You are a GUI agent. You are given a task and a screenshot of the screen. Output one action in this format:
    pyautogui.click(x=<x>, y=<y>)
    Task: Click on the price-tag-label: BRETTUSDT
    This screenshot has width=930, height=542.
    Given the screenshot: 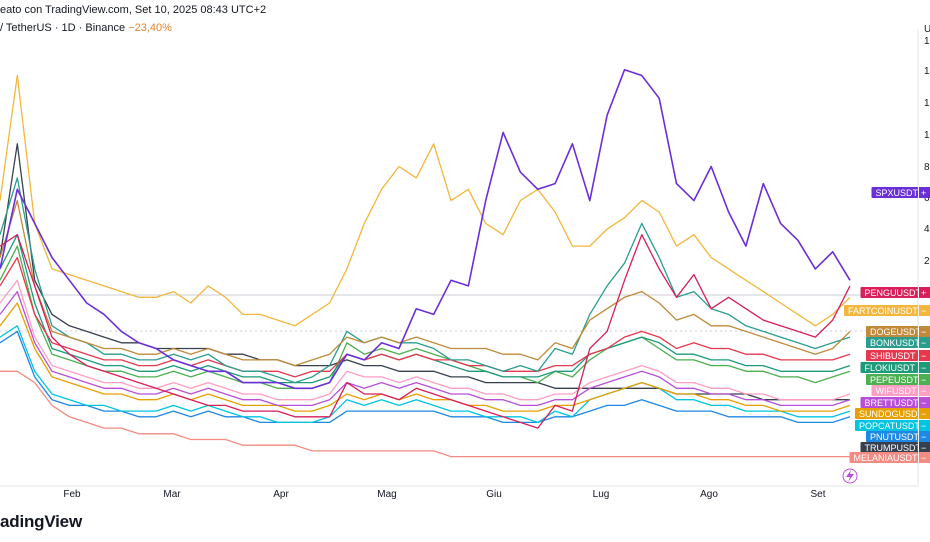 What is the action you would take?
    pyautogui.click(x=892, y=403)
    